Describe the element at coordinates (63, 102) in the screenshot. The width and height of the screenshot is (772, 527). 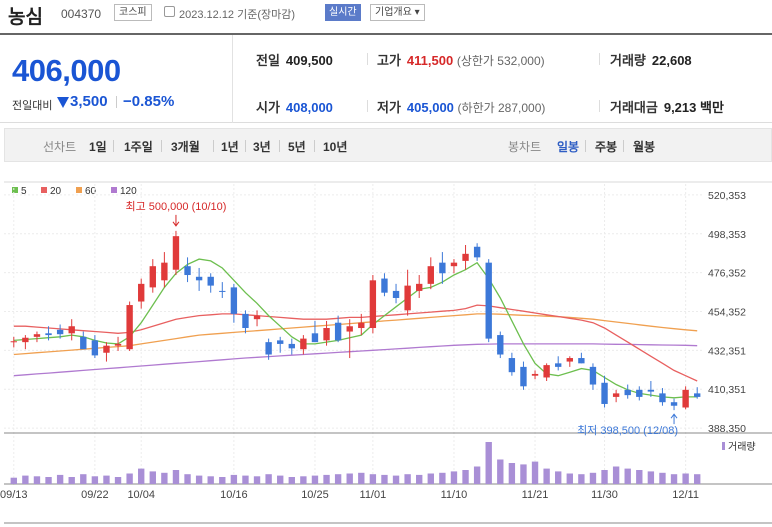
I see `down-triangle-icon` at that location.